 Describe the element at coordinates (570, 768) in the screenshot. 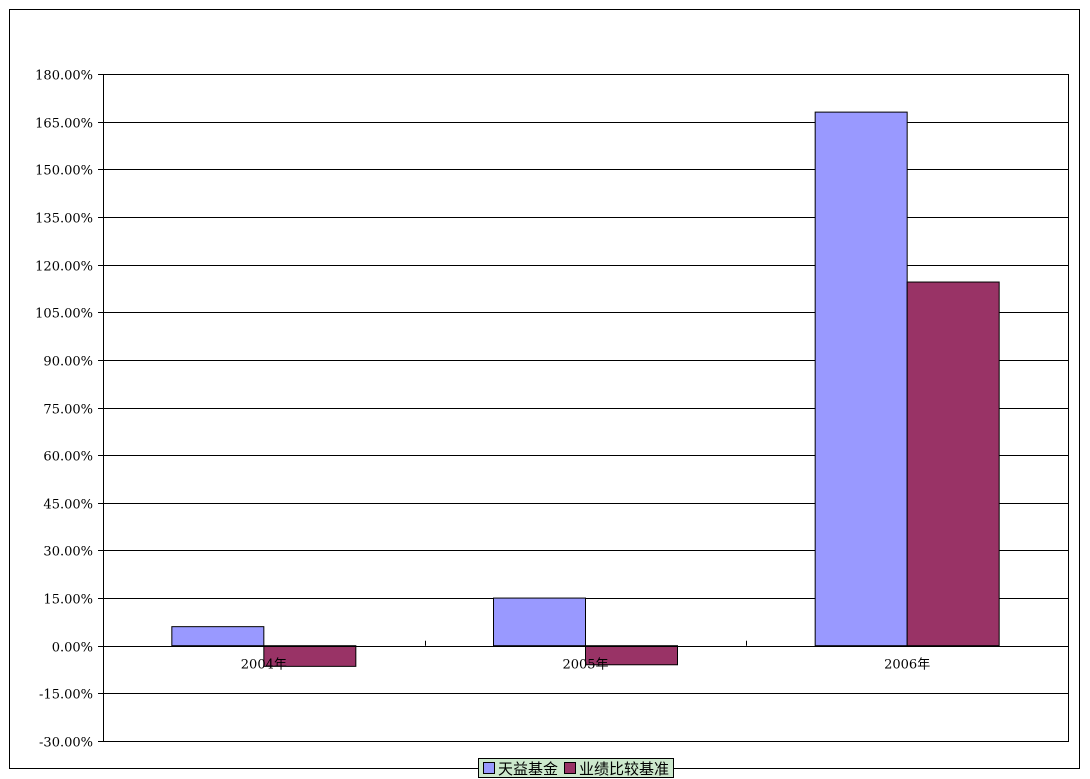

I see `legend-swatch-benchmark` at that location.